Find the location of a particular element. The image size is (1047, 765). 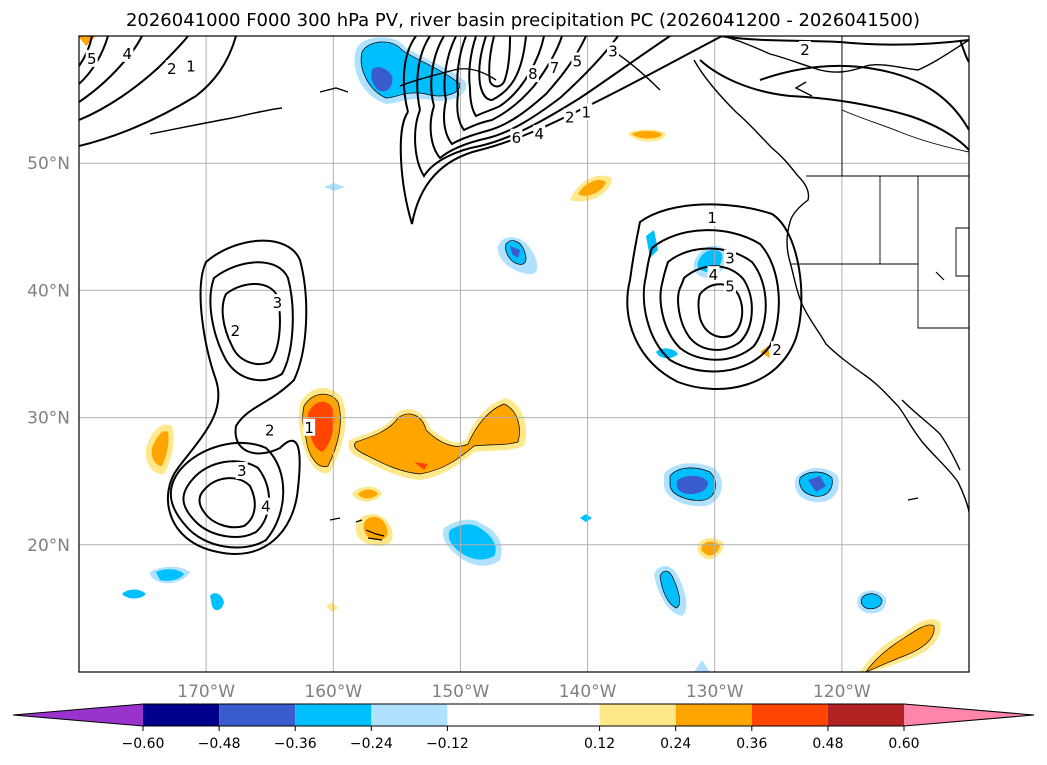

colorbar-tick-label: 0.12 is located at coordinates (599, 744).